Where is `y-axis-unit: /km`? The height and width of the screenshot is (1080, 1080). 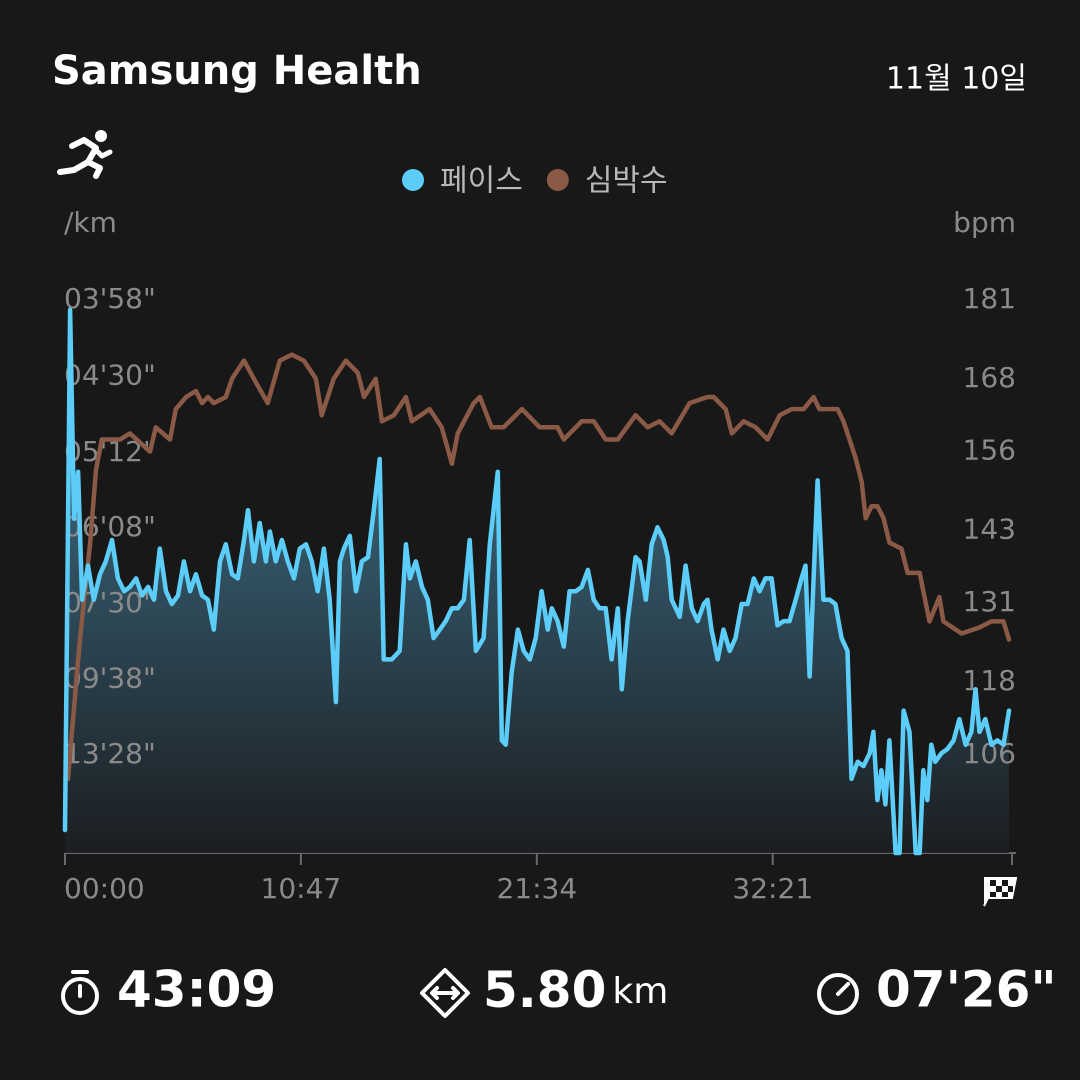
y-axis-unit: /km is located at coordinates (90, 222).